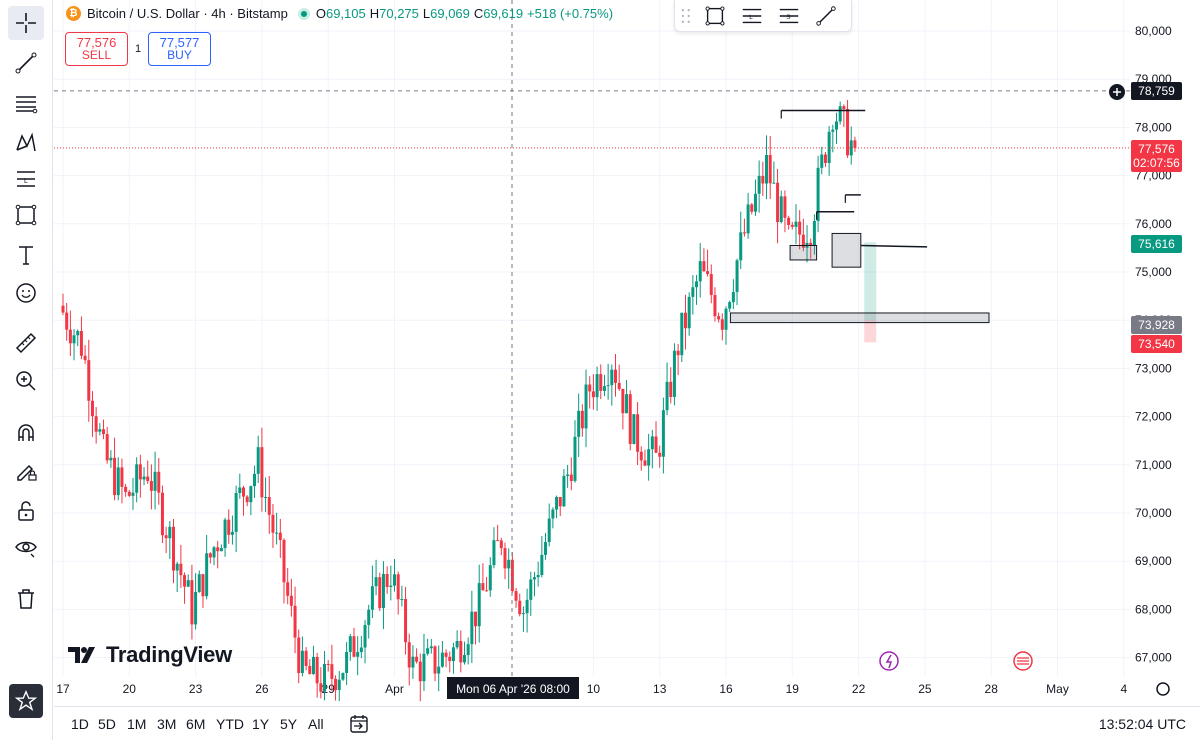 This screenshot has height=740, width=1200. I want to click on lock-tool, so click(26, 511).